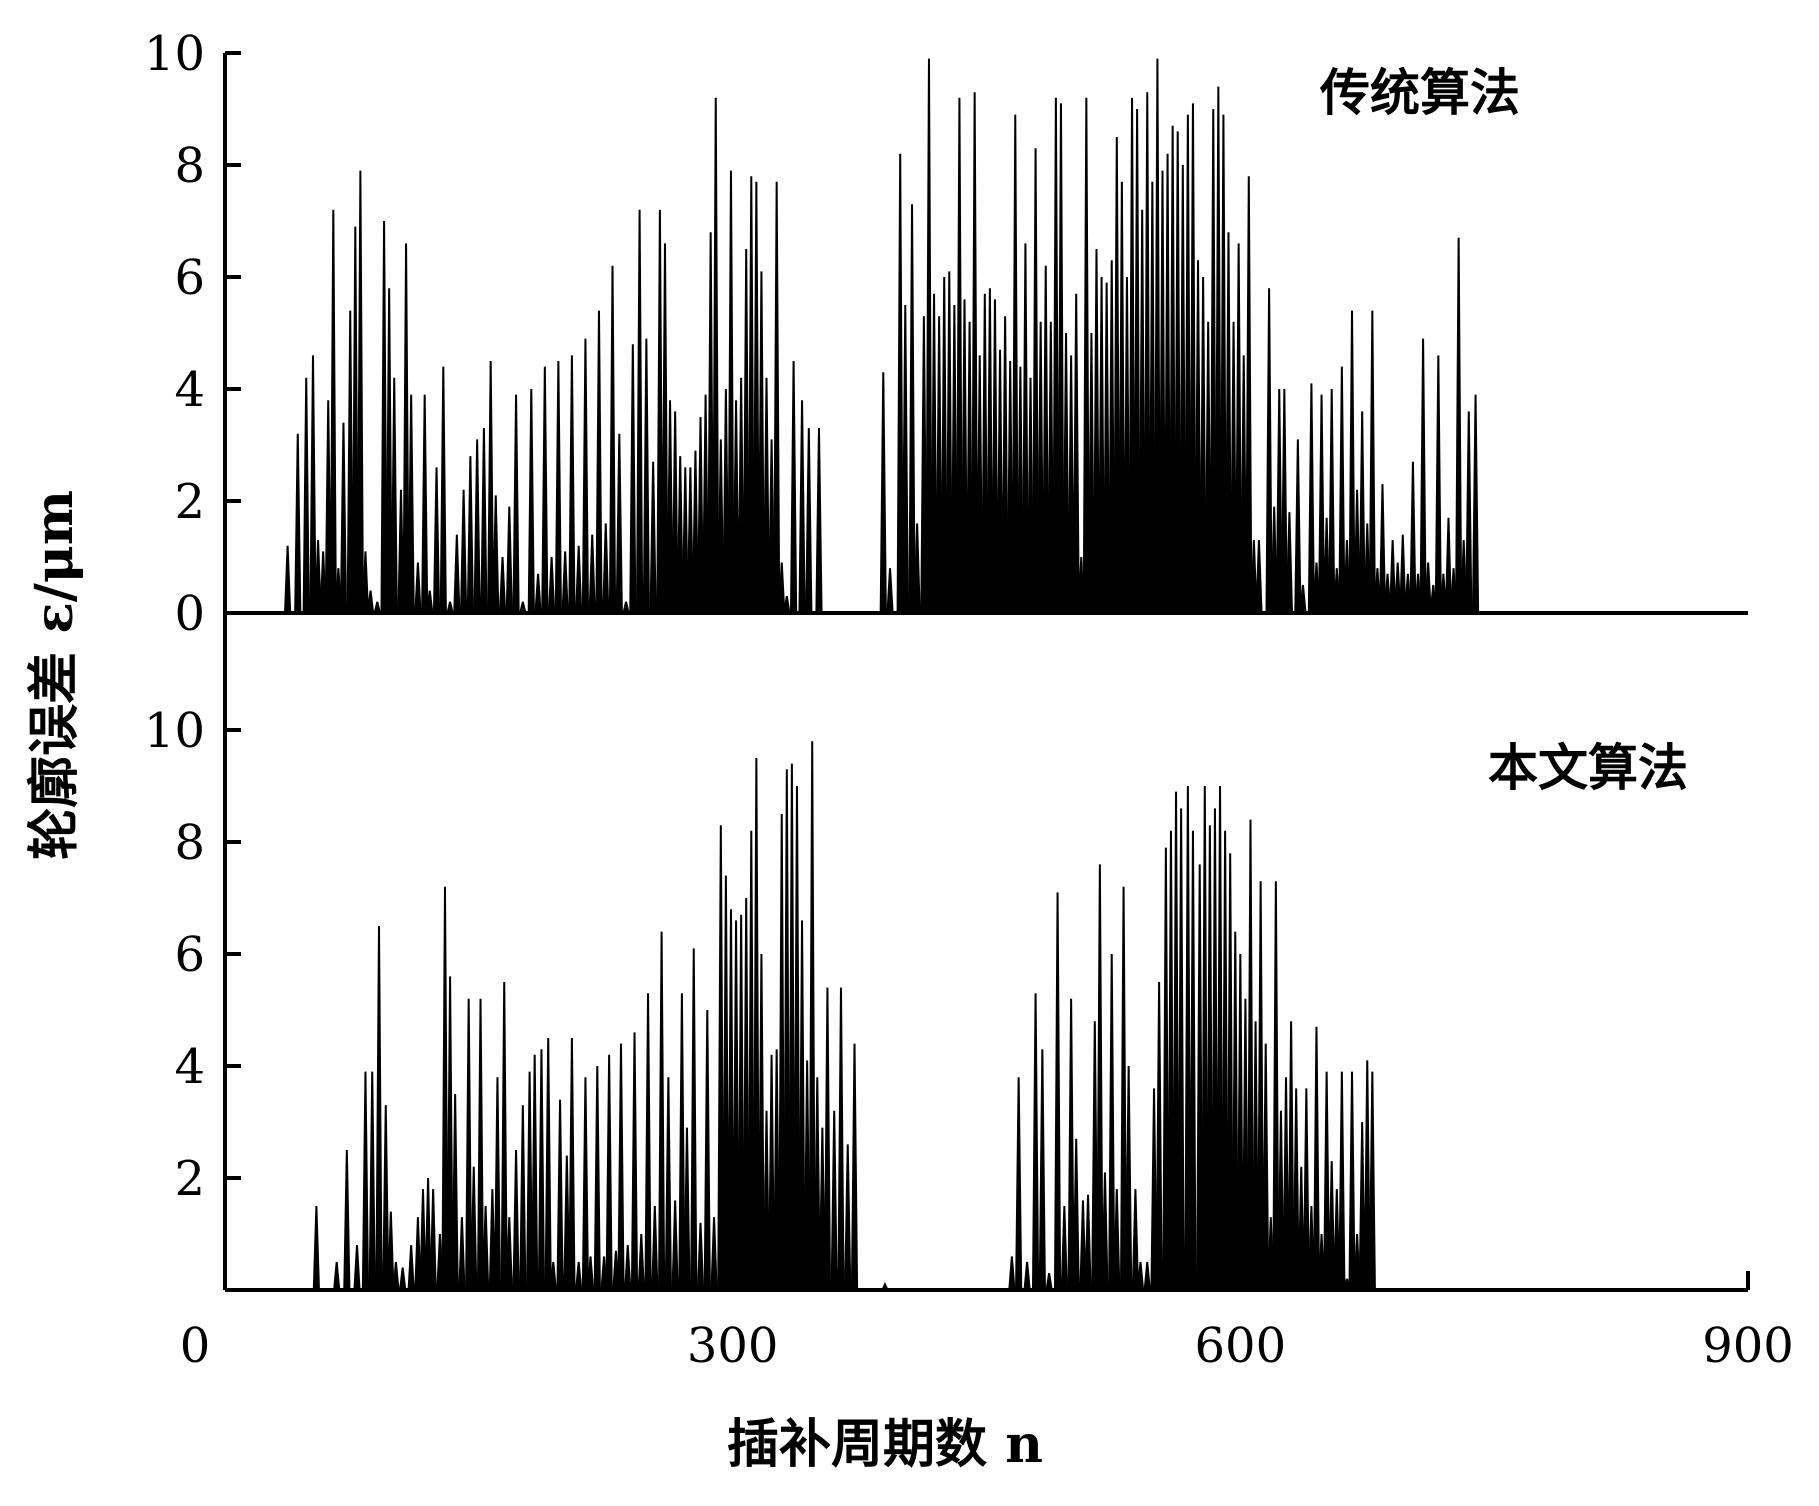  Describe the element at coordinates (1748, 1346) in the screenshot. I see `x-tick-label-900: 900` at that location.